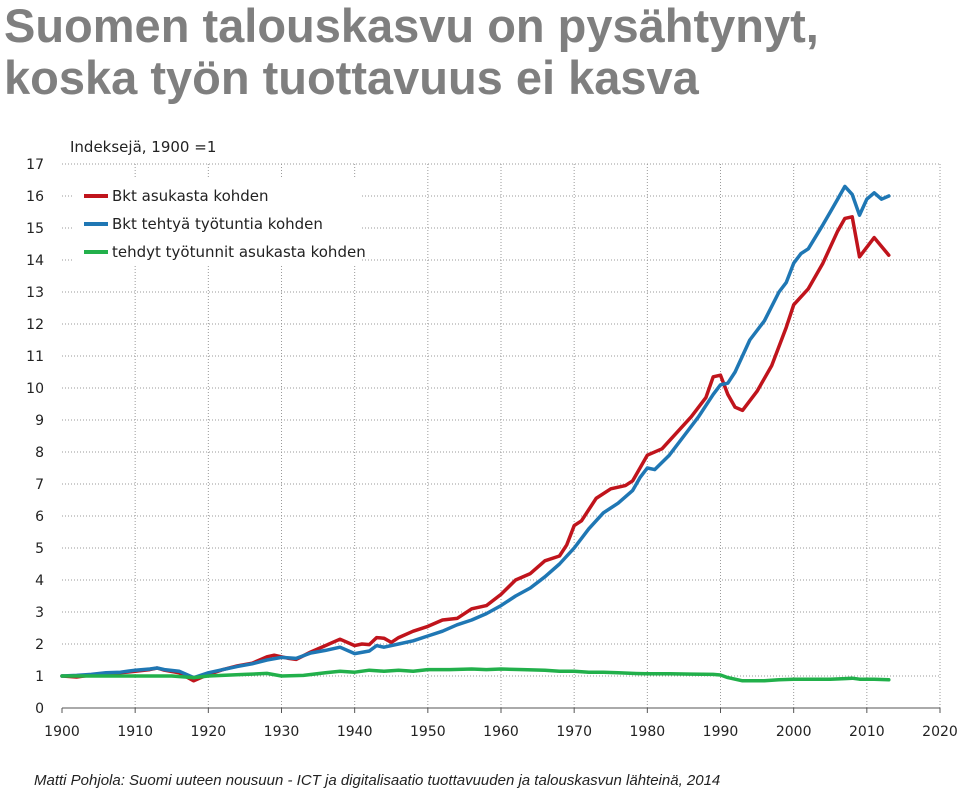  Describe the element at coordinates (35, 229) in the screenshot. I see `y-tick-label: 15` at that location.